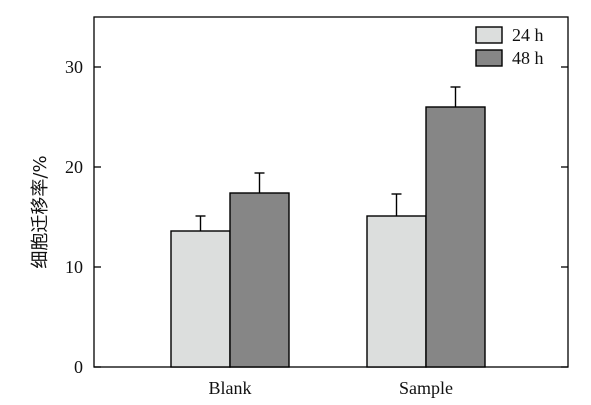 This screenshot has width=591, height=405. Describe the element at coordinates (528, 58) in the screenshot. I see `legend-label: 48 h` at that location.